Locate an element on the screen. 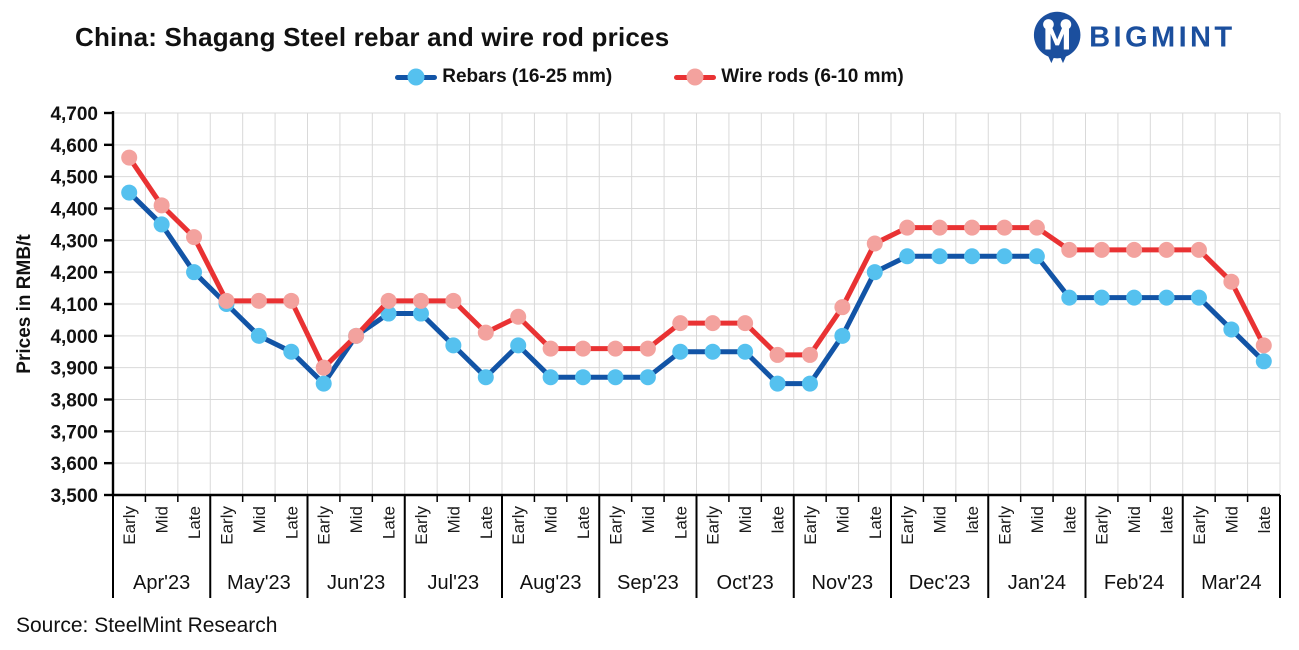 This screenshot has width=1299, height=650. legend-label-rebars: Rebars (16-25 mm) is located at coordinates (527, 76).